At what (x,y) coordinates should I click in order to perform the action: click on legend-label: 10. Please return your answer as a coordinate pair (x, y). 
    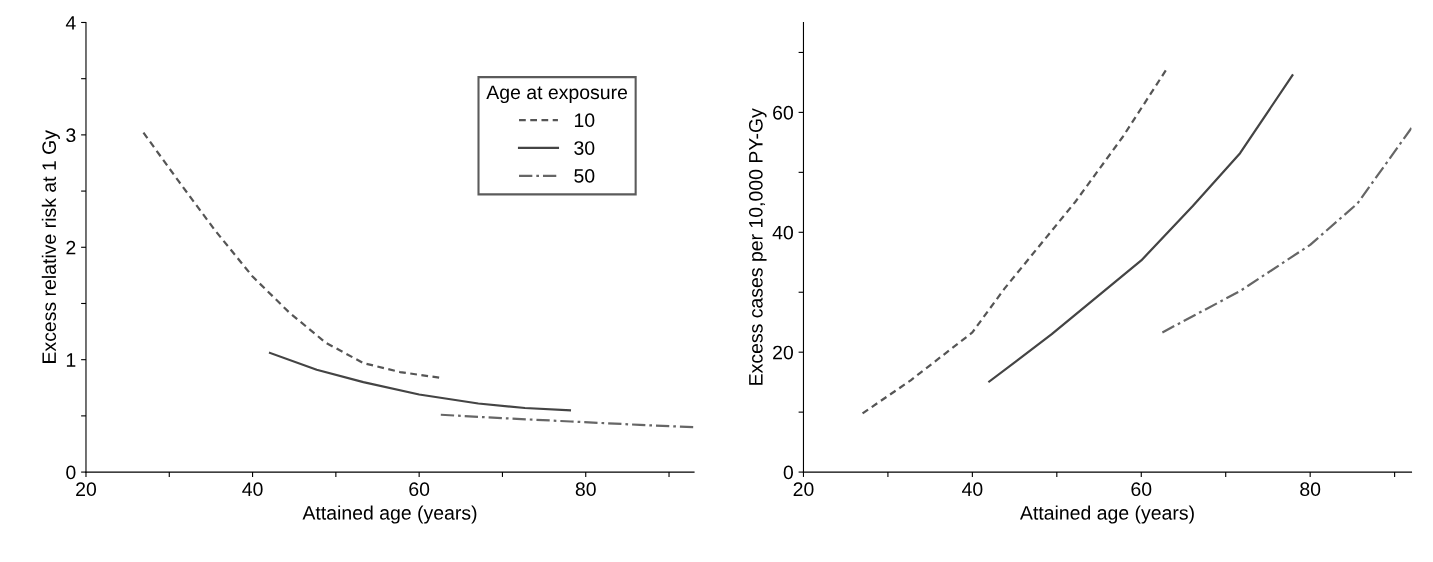
    Looking at the image, I should click on (584, 120).